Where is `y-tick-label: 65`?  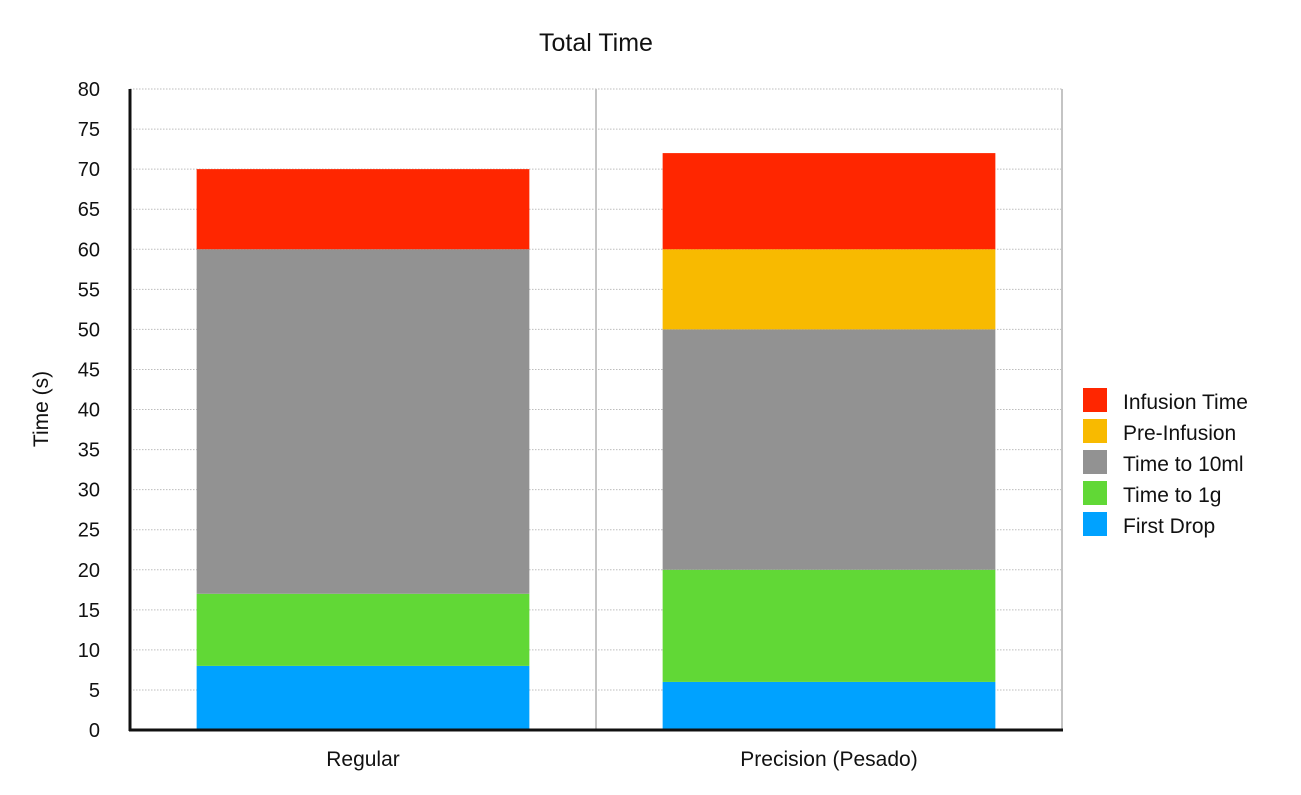 y-tick-label: 65 is located at coordinates (89, 210).